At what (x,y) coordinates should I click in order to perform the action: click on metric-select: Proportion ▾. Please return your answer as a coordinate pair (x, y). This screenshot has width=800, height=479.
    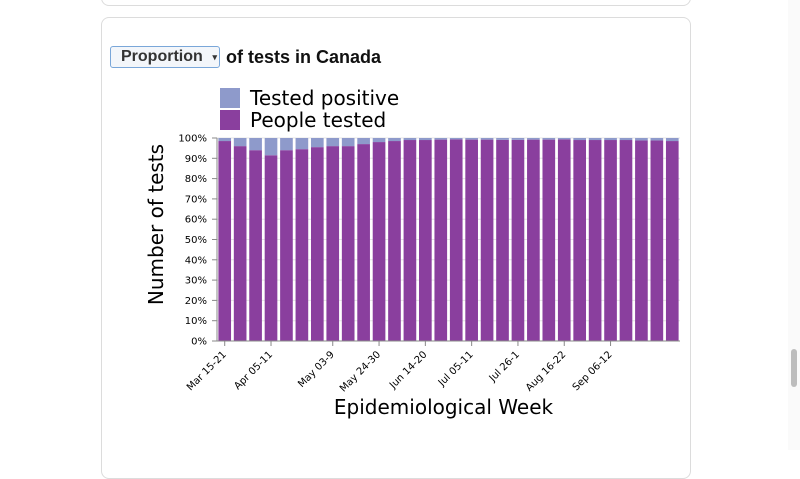
    Looking at the image, I should click on (165, 57).